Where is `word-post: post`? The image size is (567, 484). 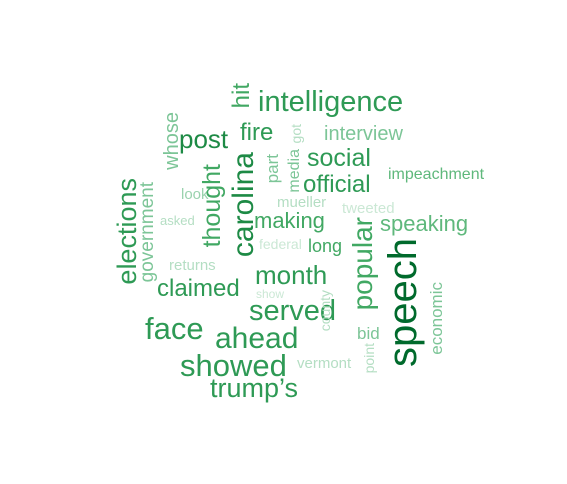
word-post: post is located at coordinates (204, 139).